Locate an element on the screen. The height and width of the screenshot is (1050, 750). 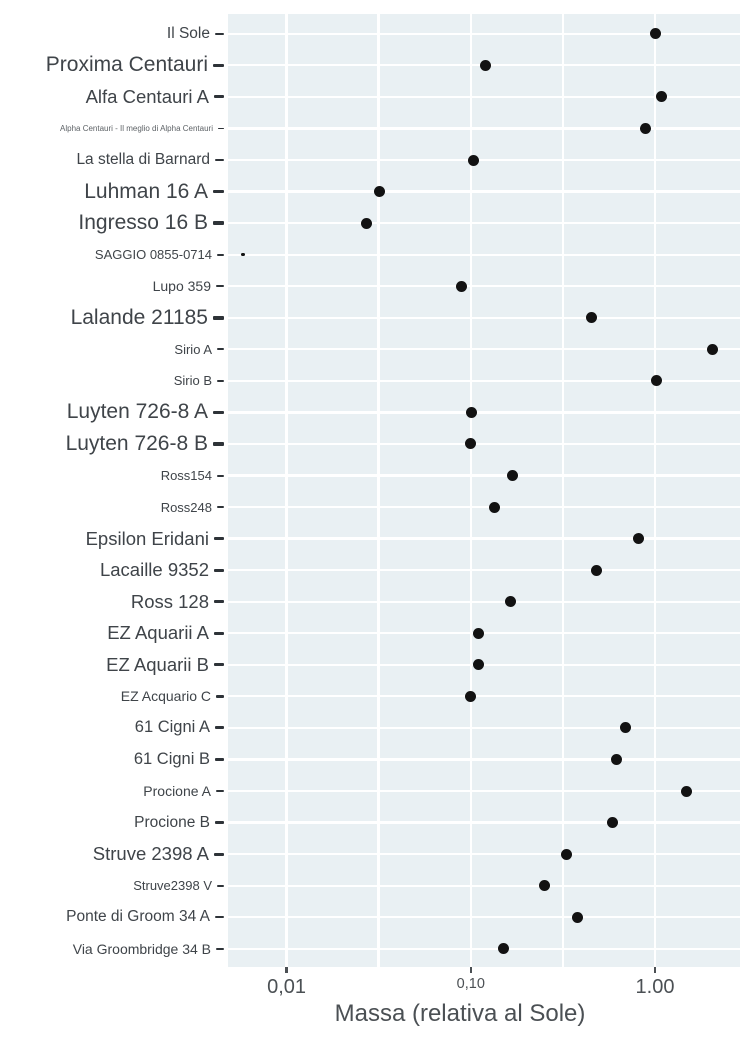
y-axis-label-row: Ross 128 is located at coordinates (112, 602).